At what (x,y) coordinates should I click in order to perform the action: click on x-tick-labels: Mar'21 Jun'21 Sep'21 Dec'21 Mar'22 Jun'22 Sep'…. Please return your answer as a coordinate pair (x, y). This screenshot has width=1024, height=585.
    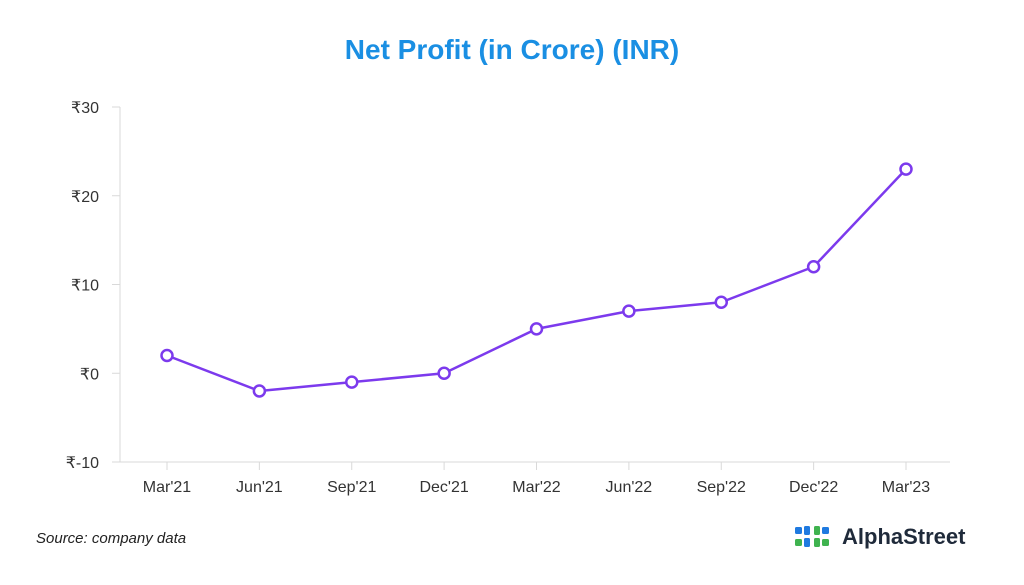
    Looking at the image, I should click on (537, 487).